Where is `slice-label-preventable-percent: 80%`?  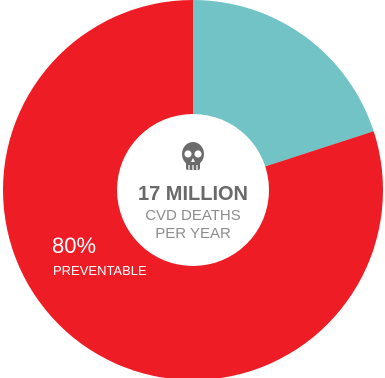 slice-label-preventable-percent: 80% is located at coordinates (74, 245).